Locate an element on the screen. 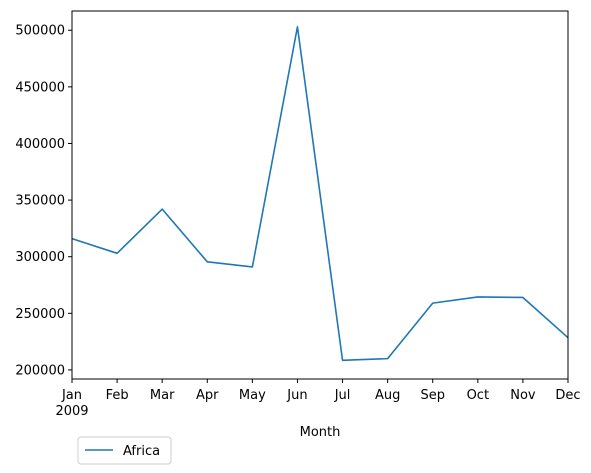 The image size is (591, 473). x-tick-label-mar: Mar is located at coordinates (162, 395).